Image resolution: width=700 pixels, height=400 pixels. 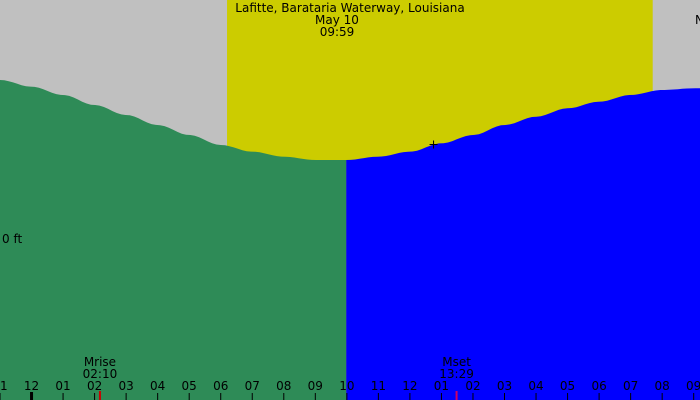 I want to click on chart-title-time: 09:59, so click(x=337, y=32).